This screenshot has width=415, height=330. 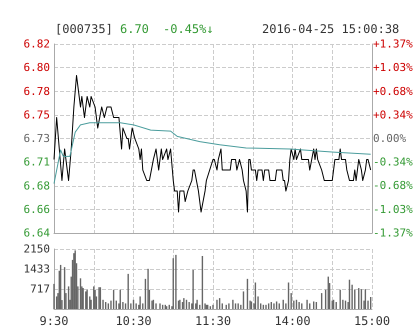 I want to click on text: -0.45%↓, so click(x=188, y=29).